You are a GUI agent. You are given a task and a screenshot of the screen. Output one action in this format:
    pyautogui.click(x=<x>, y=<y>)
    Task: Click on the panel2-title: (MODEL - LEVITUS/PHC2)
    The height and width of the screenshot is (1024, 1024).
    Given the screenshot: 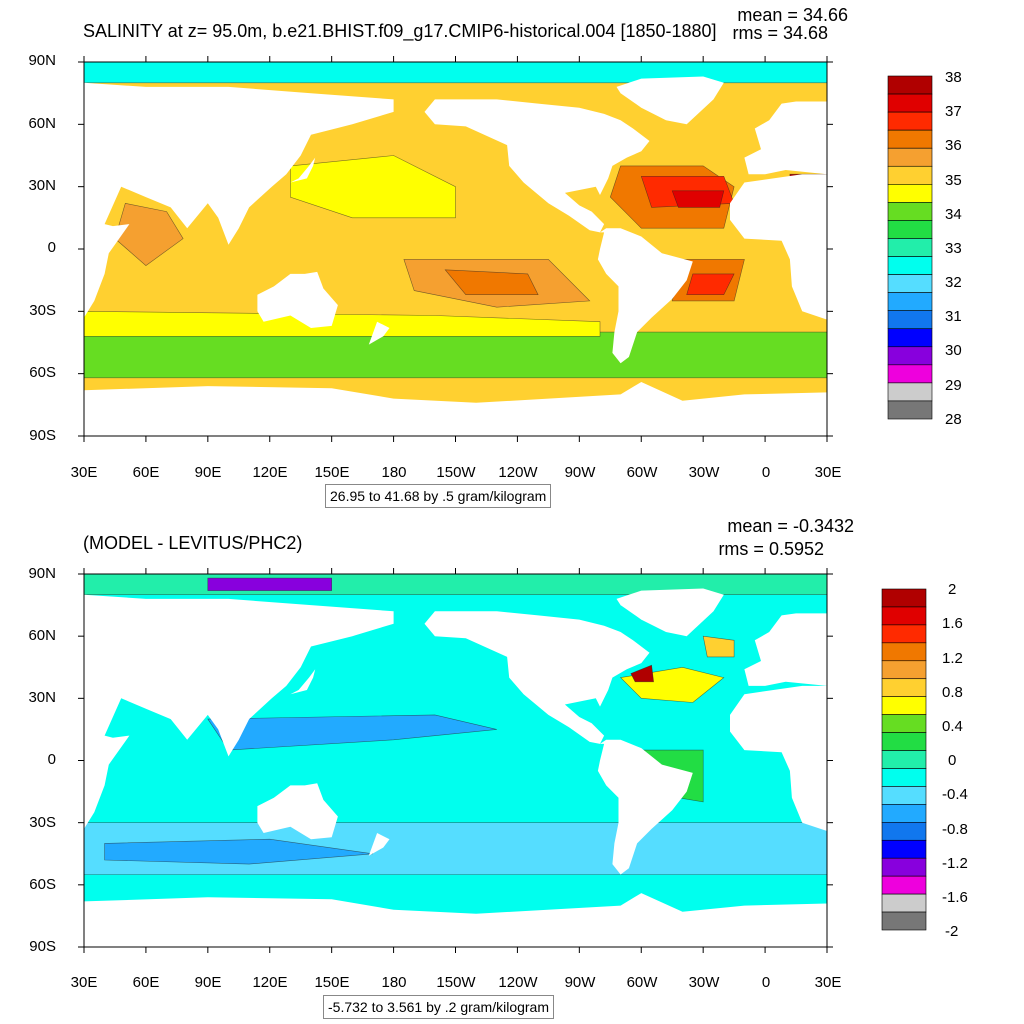 What is the action you would take?
    pyautogui.click(x=193, y=543)
    